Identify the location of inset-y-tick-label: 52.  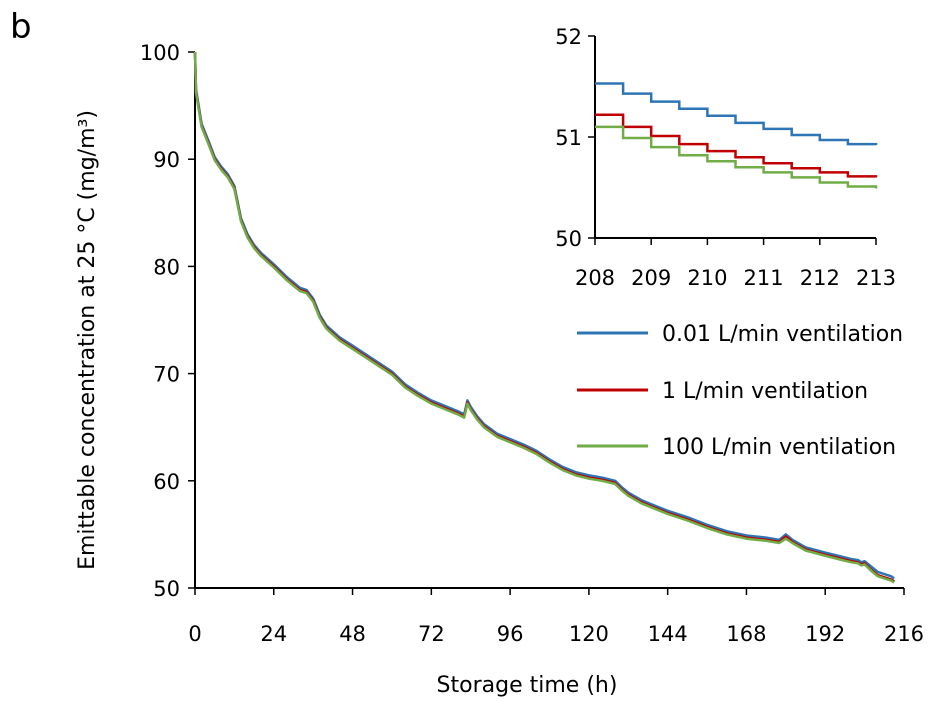
(568, 37).